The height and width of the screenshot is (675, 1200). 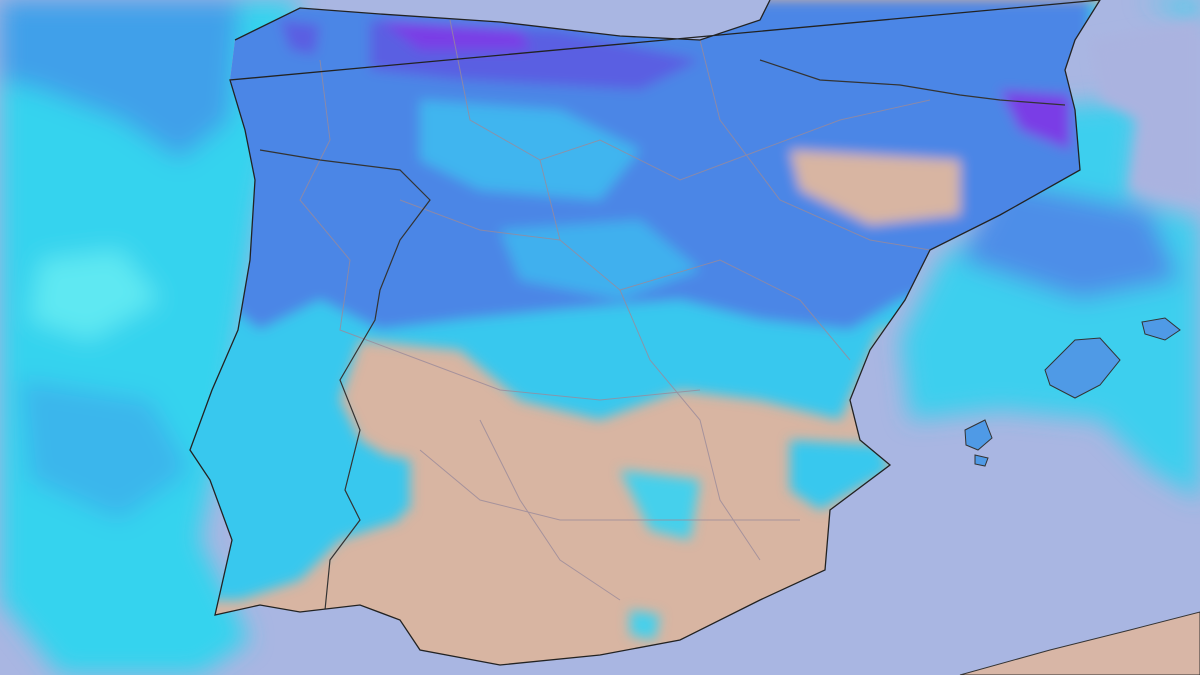 What do you see at coordinates (1079, 643) in the screenshot?
I see `africa-coast` at bounding box center [1079, 643].